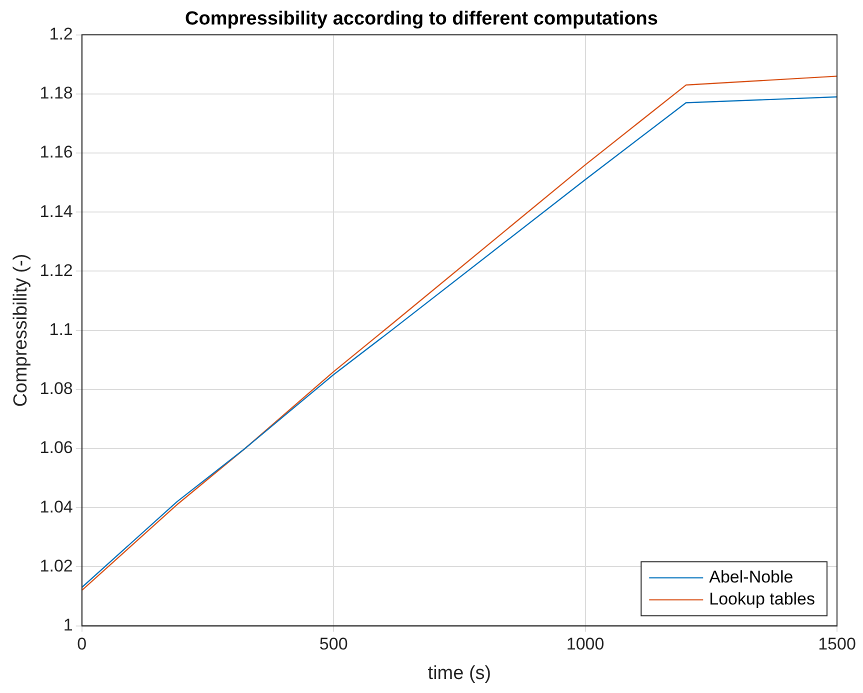  I want to click on y-tick-label: 1.14, so click(56, 211).